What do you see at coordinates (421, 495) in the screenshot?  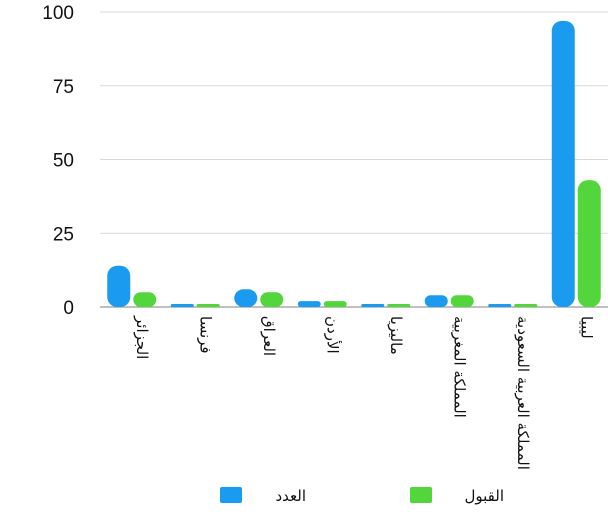 I see `legend-swatch-accept` at bounding box center [421, 495].